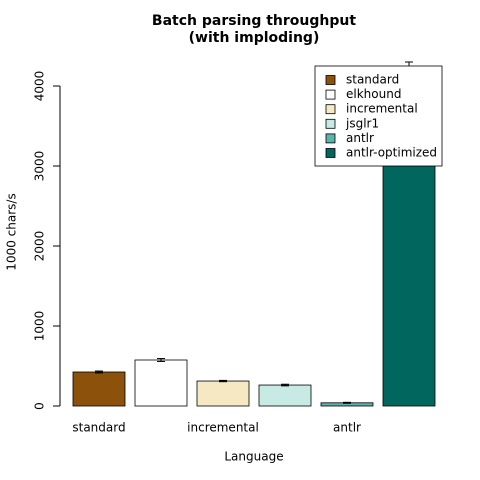 The image size is (480, 480). Describe the element at coordinates (40, 246) in the screenshot. I see `y-tick-label: 2000` at that location.